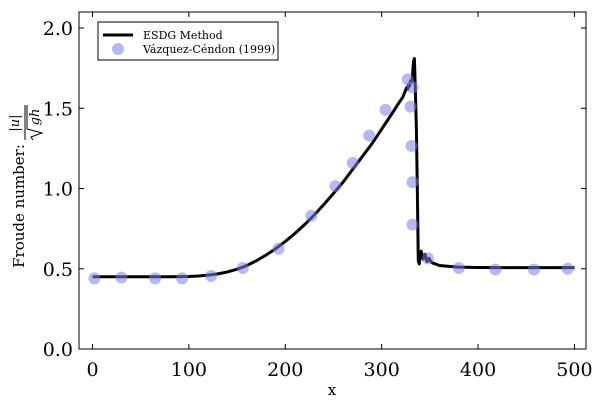 Image resolution: width=600 pixels, height=400 pixels. What do you see at coordinates (183, 35) in the screenshot?
I see `legend-label-esdg: ESDG Method` at bounding box center [183, 35].